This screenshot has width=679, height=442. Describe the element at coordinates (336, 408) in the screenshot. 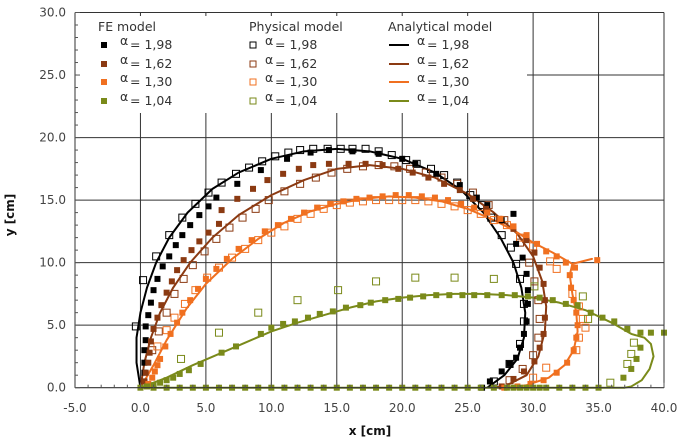

I see `x-tick-label: 15.0` at that location.